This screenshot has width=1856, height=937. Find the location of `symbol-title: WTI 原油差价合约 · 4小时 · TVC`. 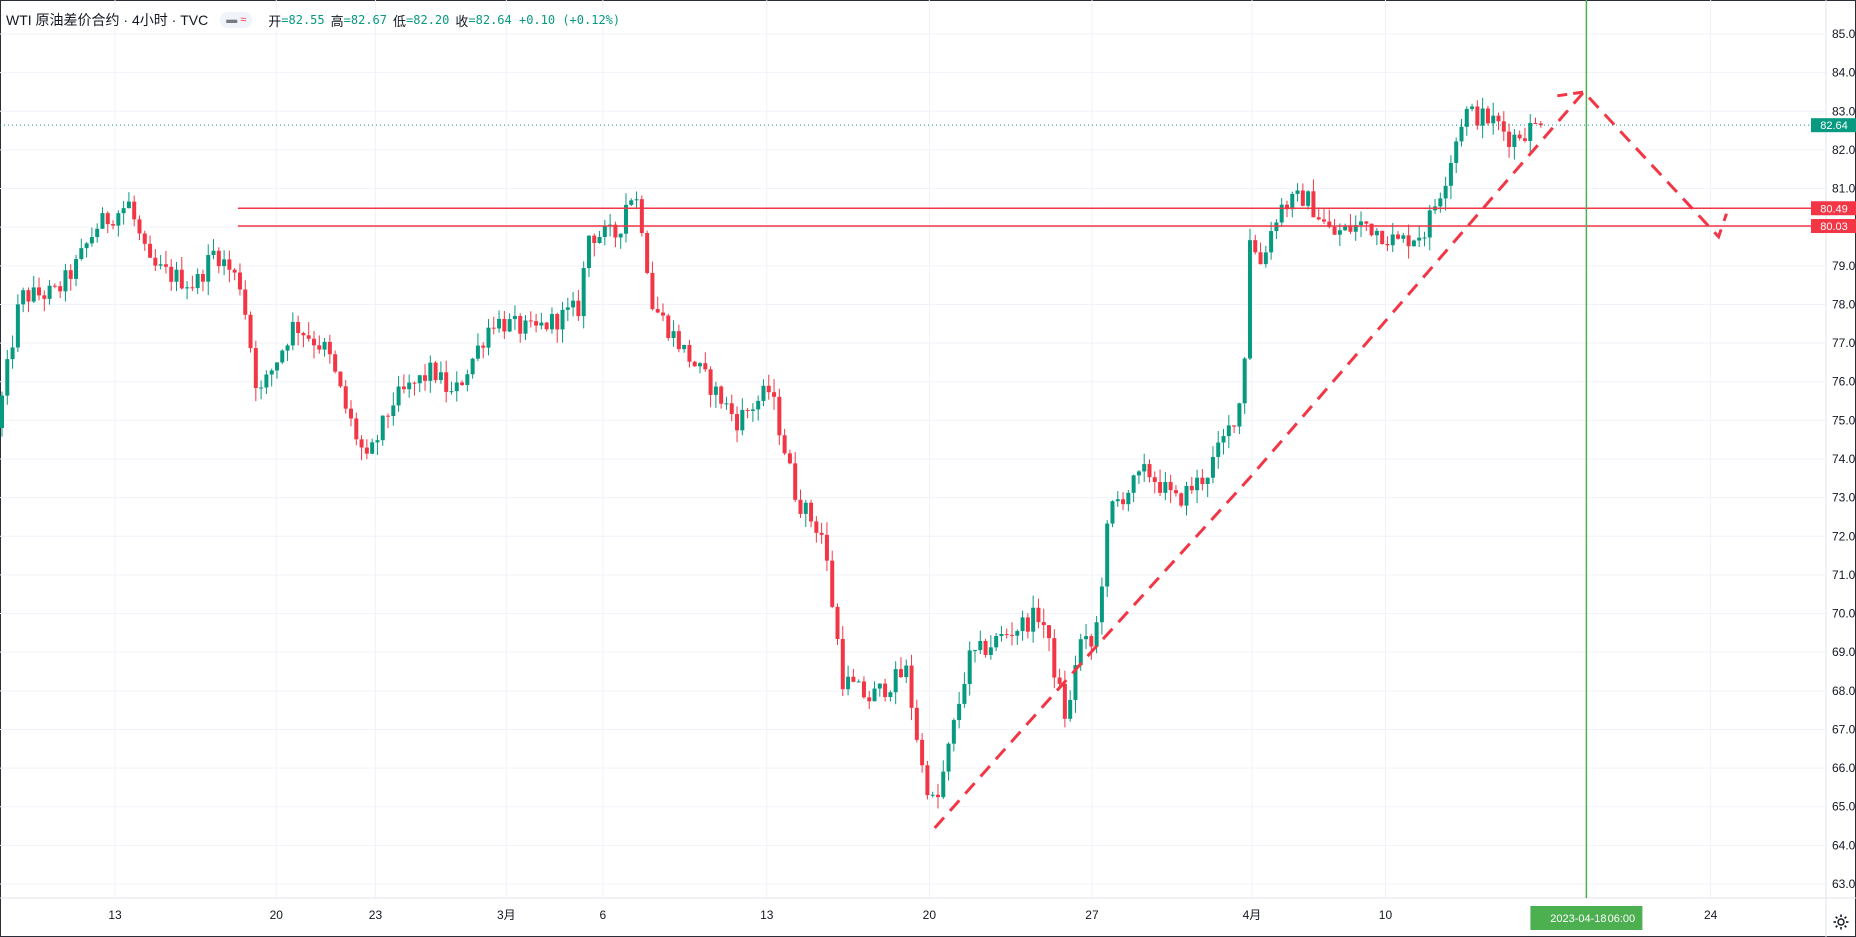

symbol-title: WTI 原油差价合约 · 4小时 · TVC is located at coordinates (107, 20).